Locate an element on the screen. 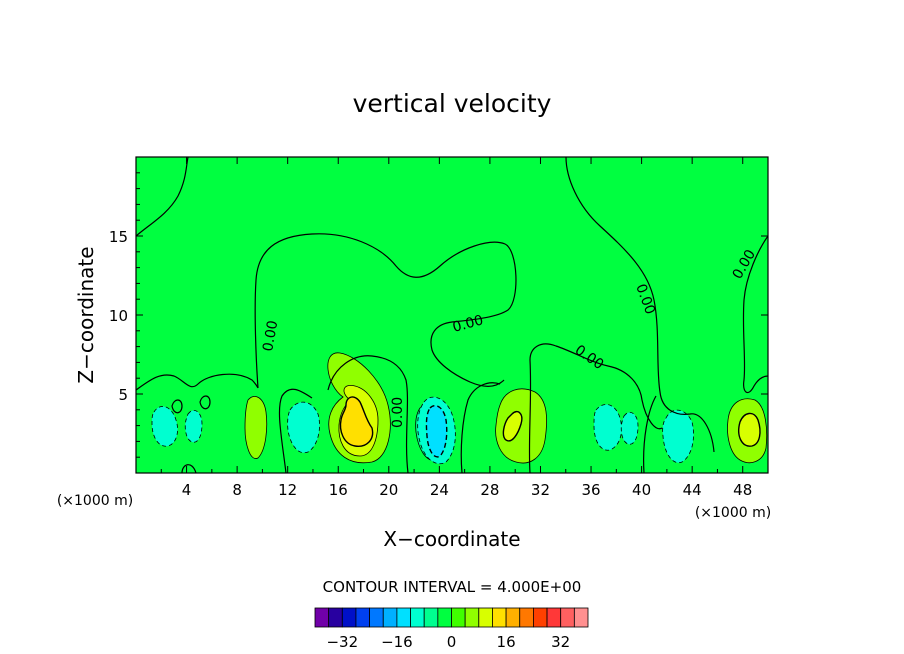  x-tick-label: 36 is located at coordinates (590, 490).